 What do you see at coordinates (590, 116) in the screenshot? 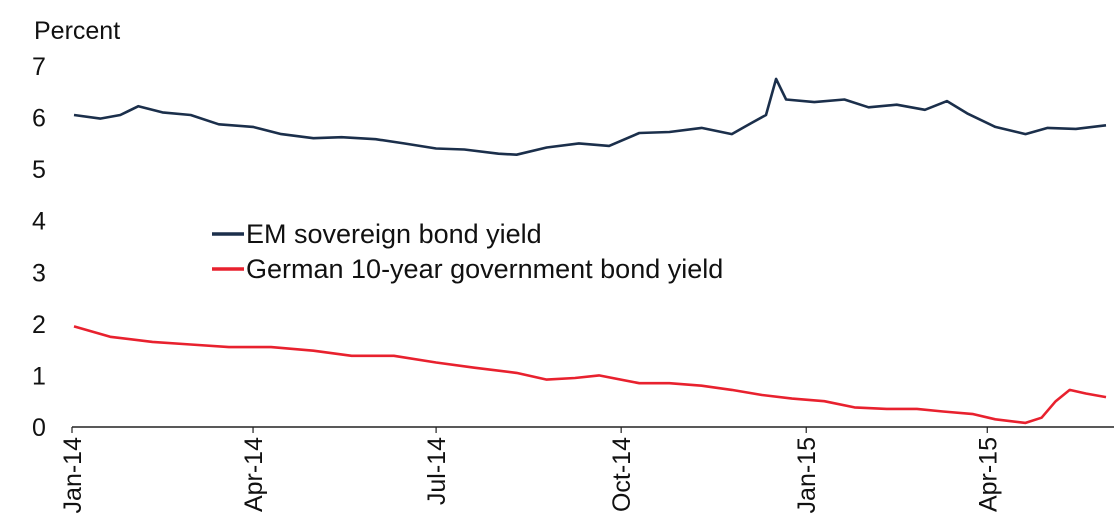
I see `em-sovereign-series-line` at bounding box center [590, 116].